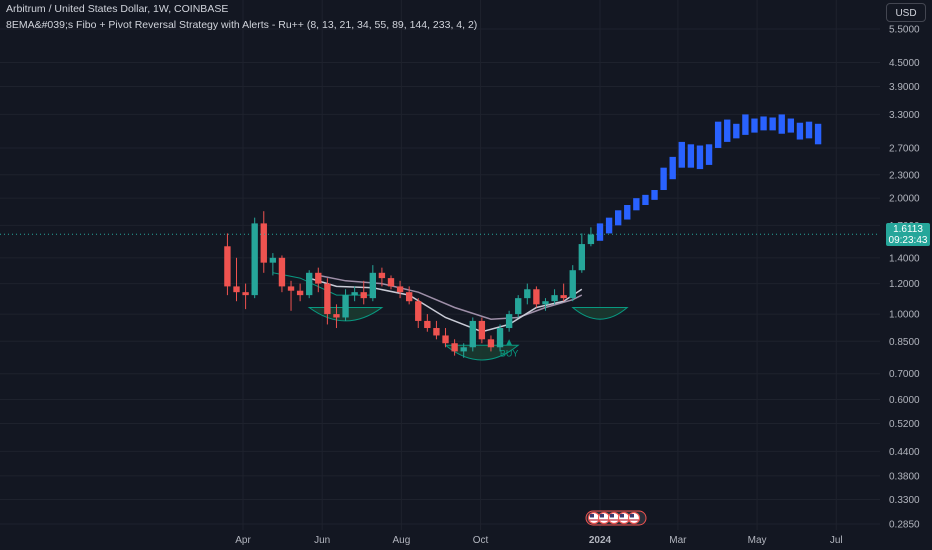  I want to click on price-tick-label: 3.9000, so click(904, 87).